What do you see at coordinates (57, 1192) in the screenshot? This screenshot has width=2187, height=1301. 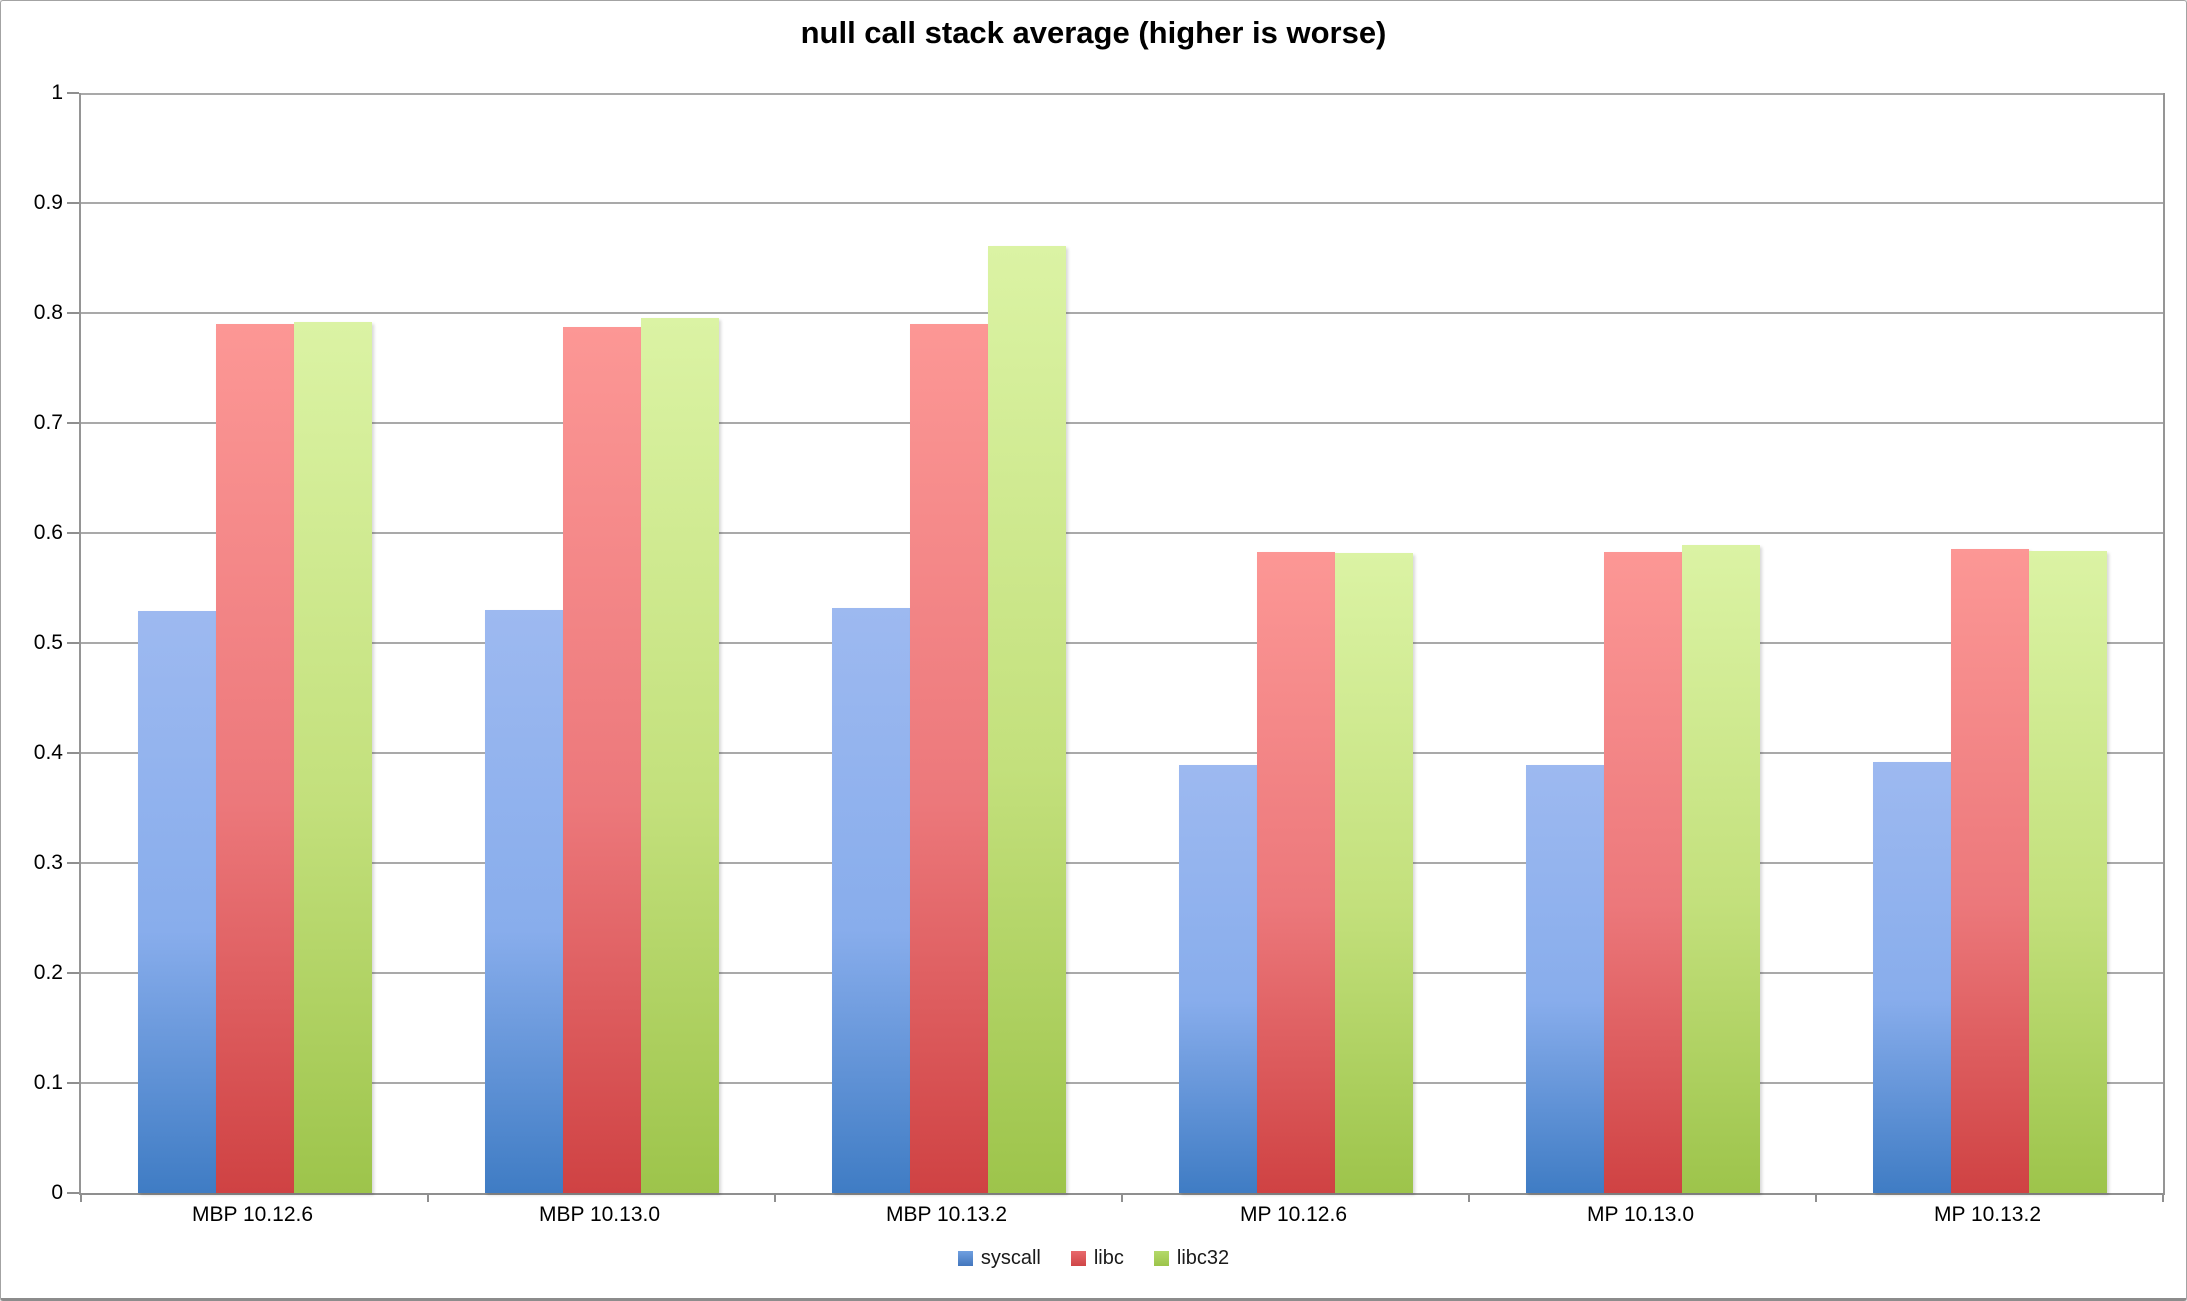 I see `y-axis-tick-label: 0` at bounding box center [57, 1192].